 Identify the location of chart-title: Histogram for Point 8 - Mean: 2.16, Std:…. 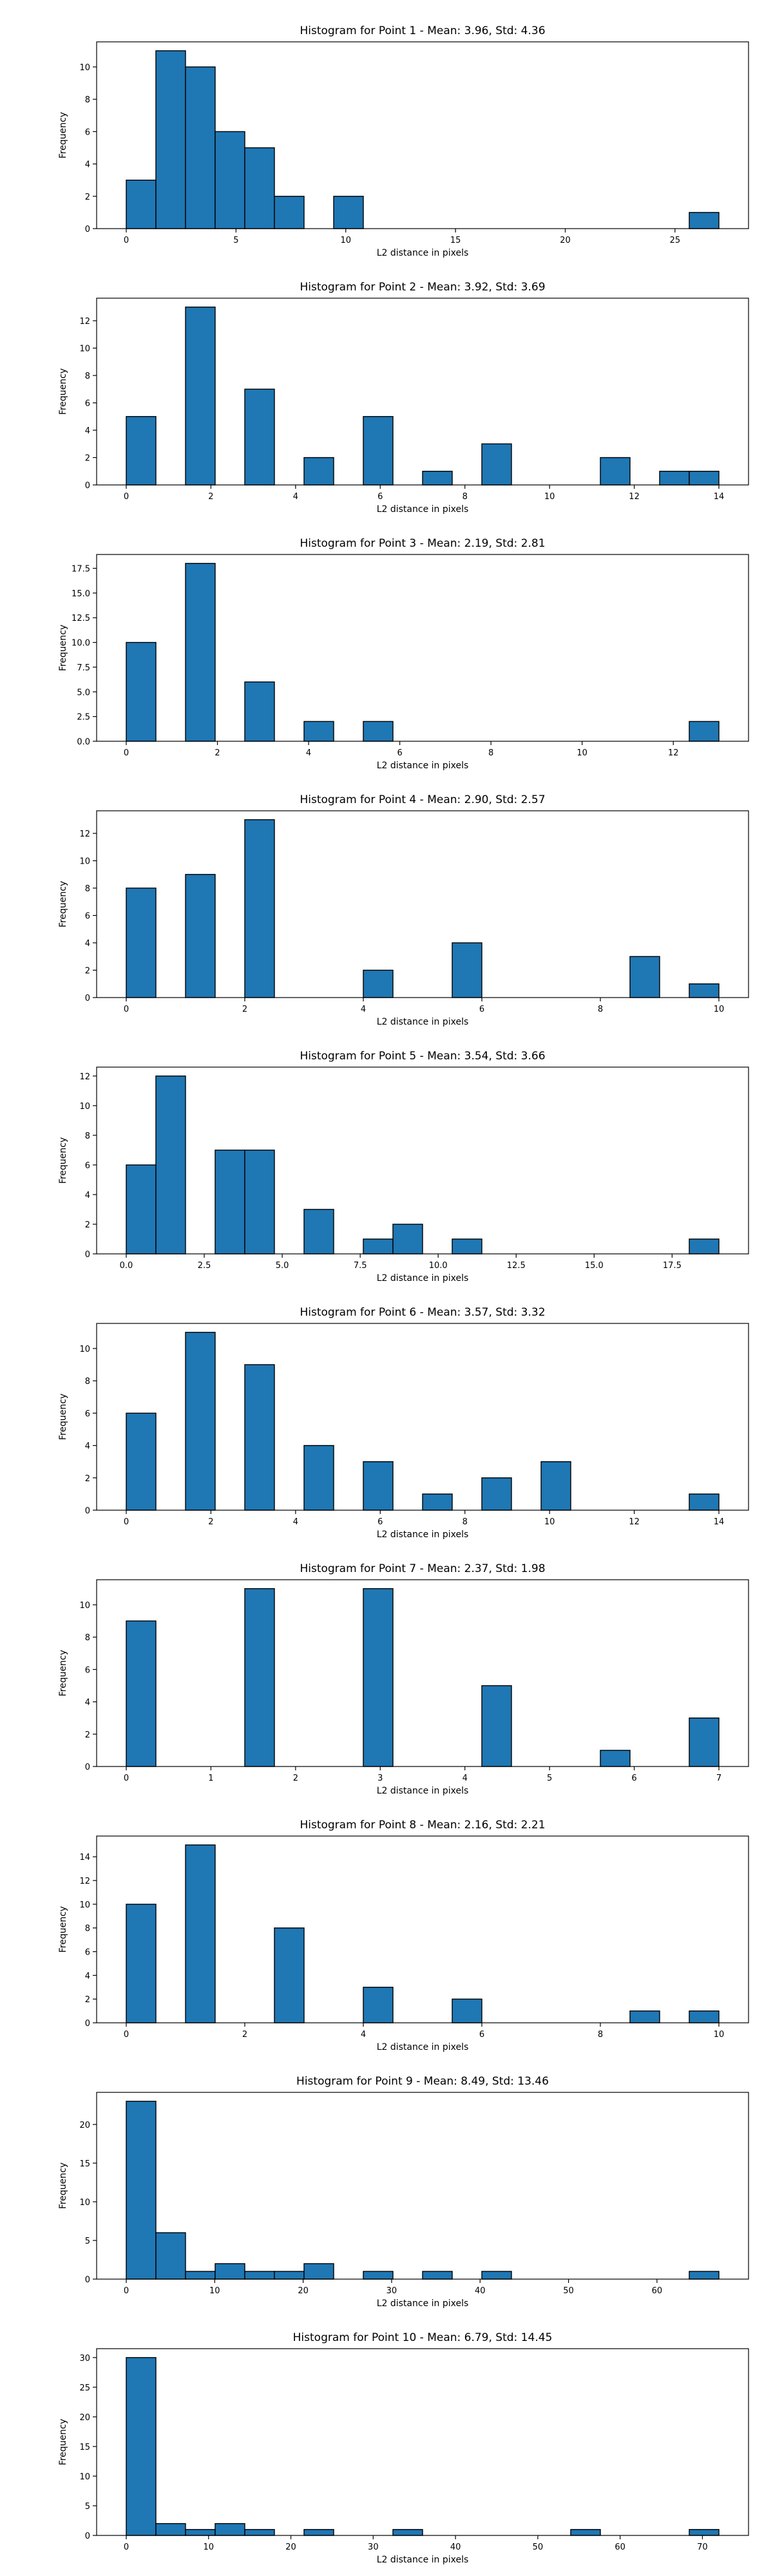
(422, 1826).